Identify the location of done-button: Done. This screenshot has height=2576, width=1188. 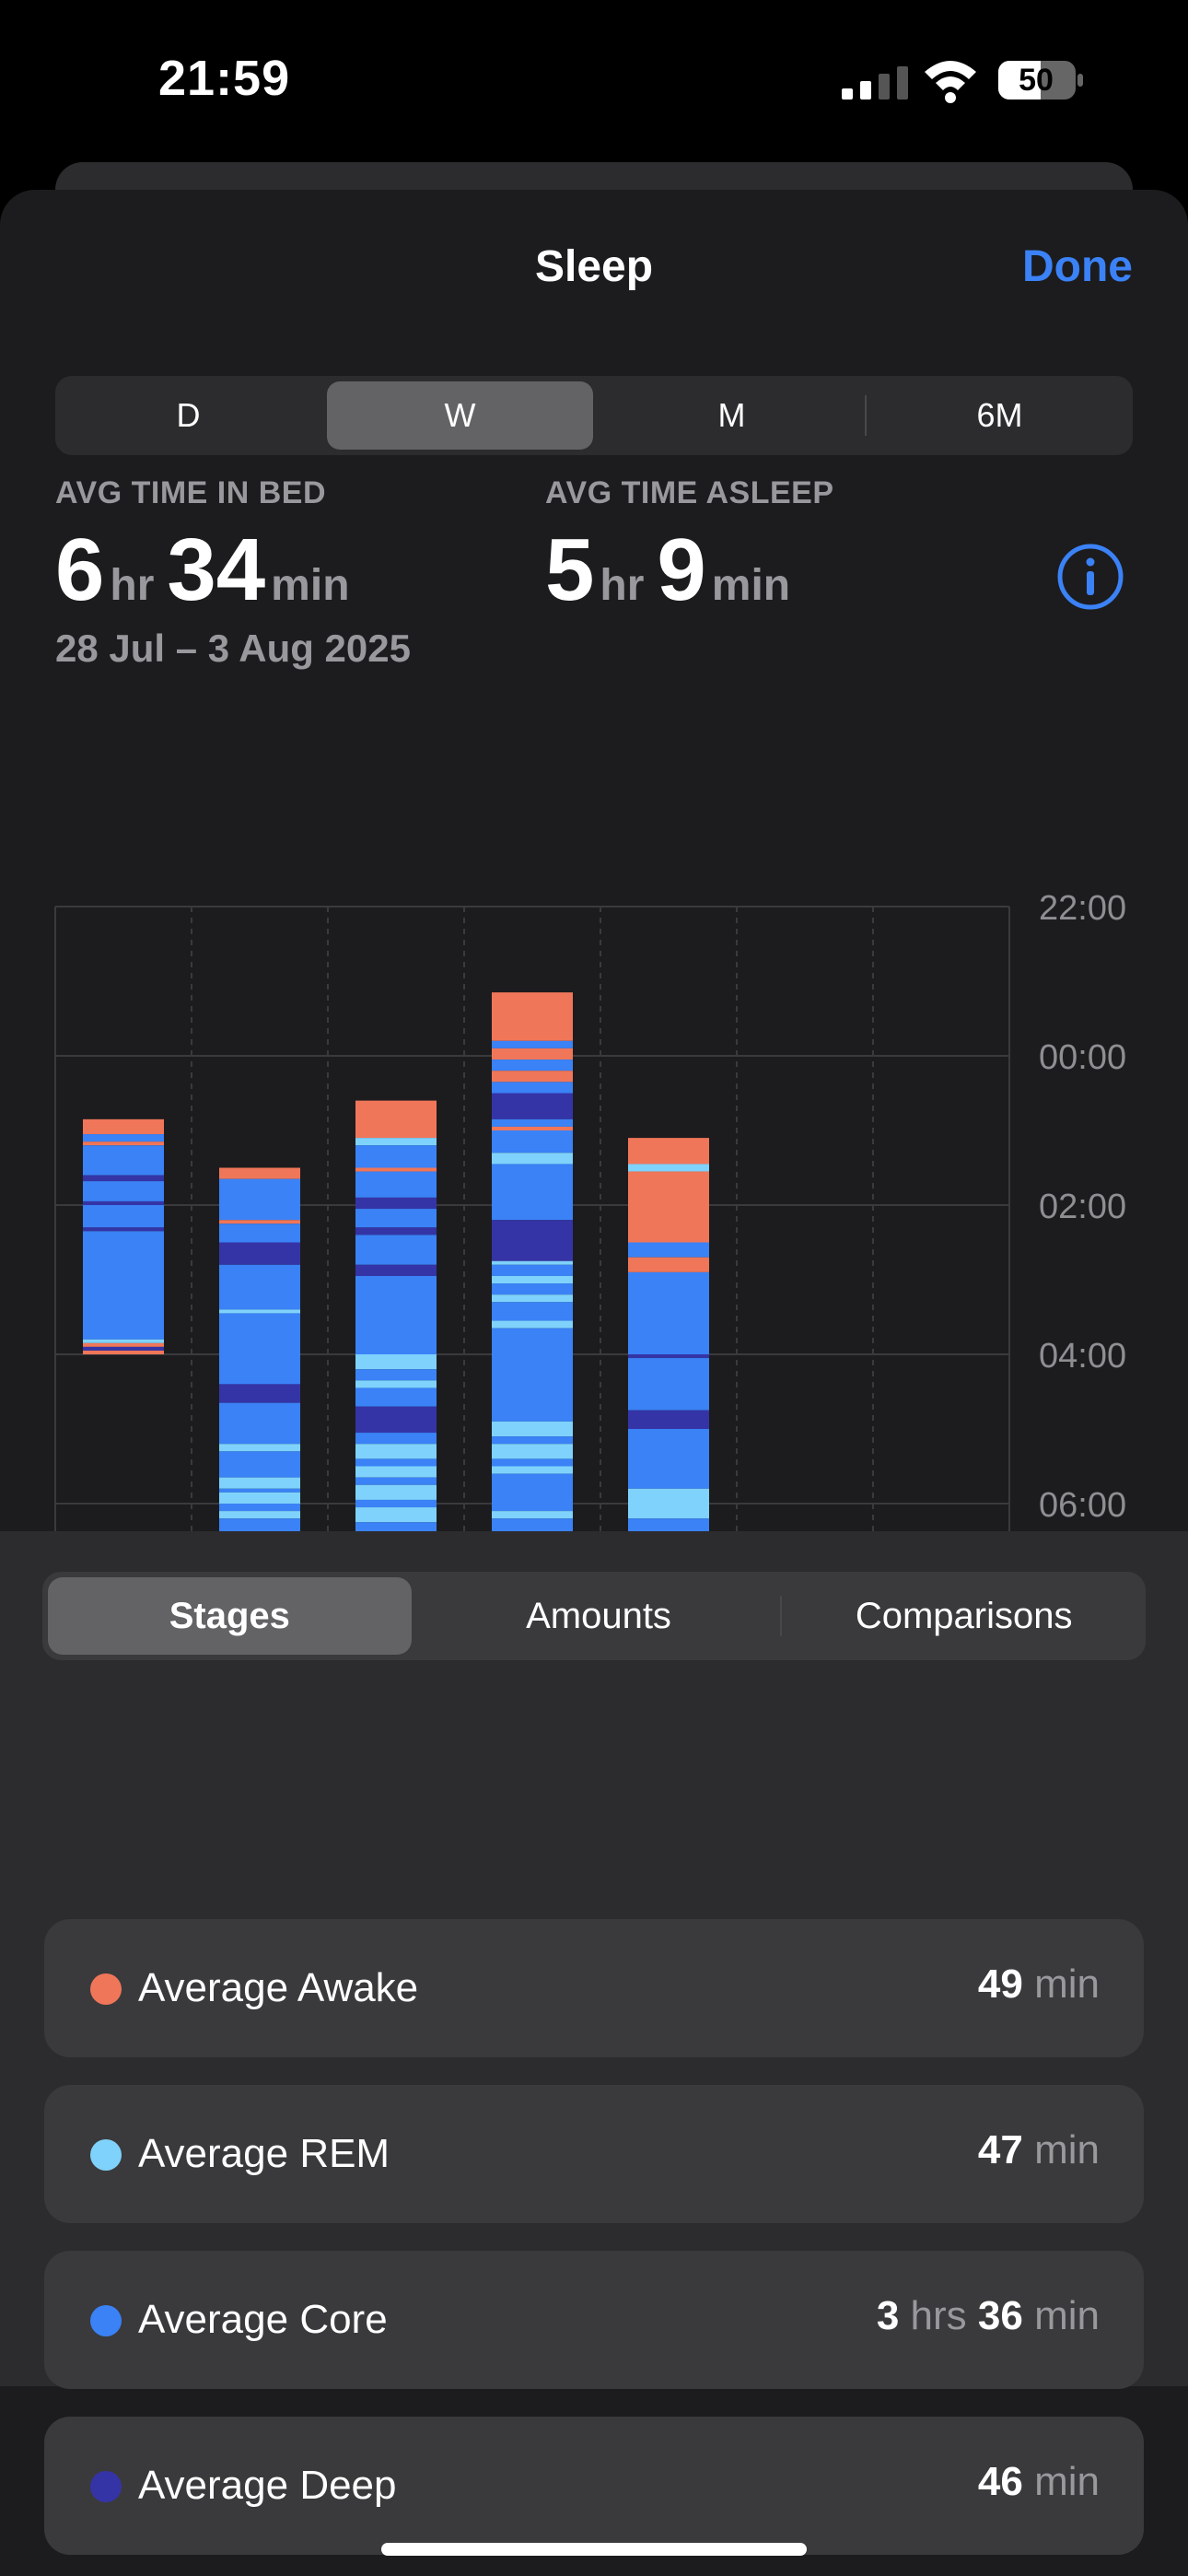
(1077, 266).